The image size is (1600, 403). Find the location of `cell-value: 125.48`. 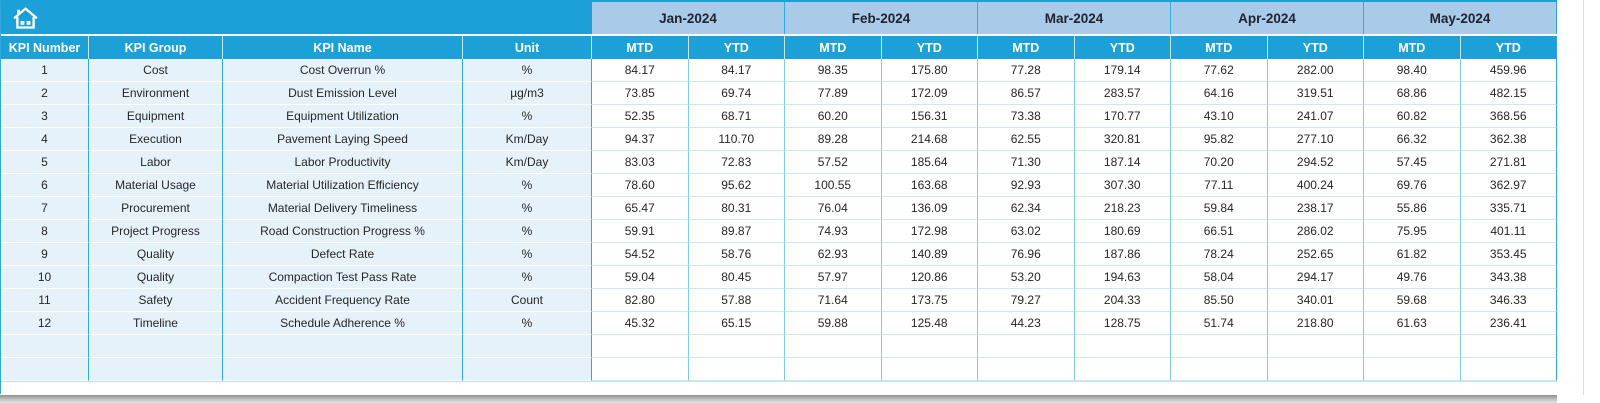

cell-value: 125.48 is located at coordinates (929, 323).